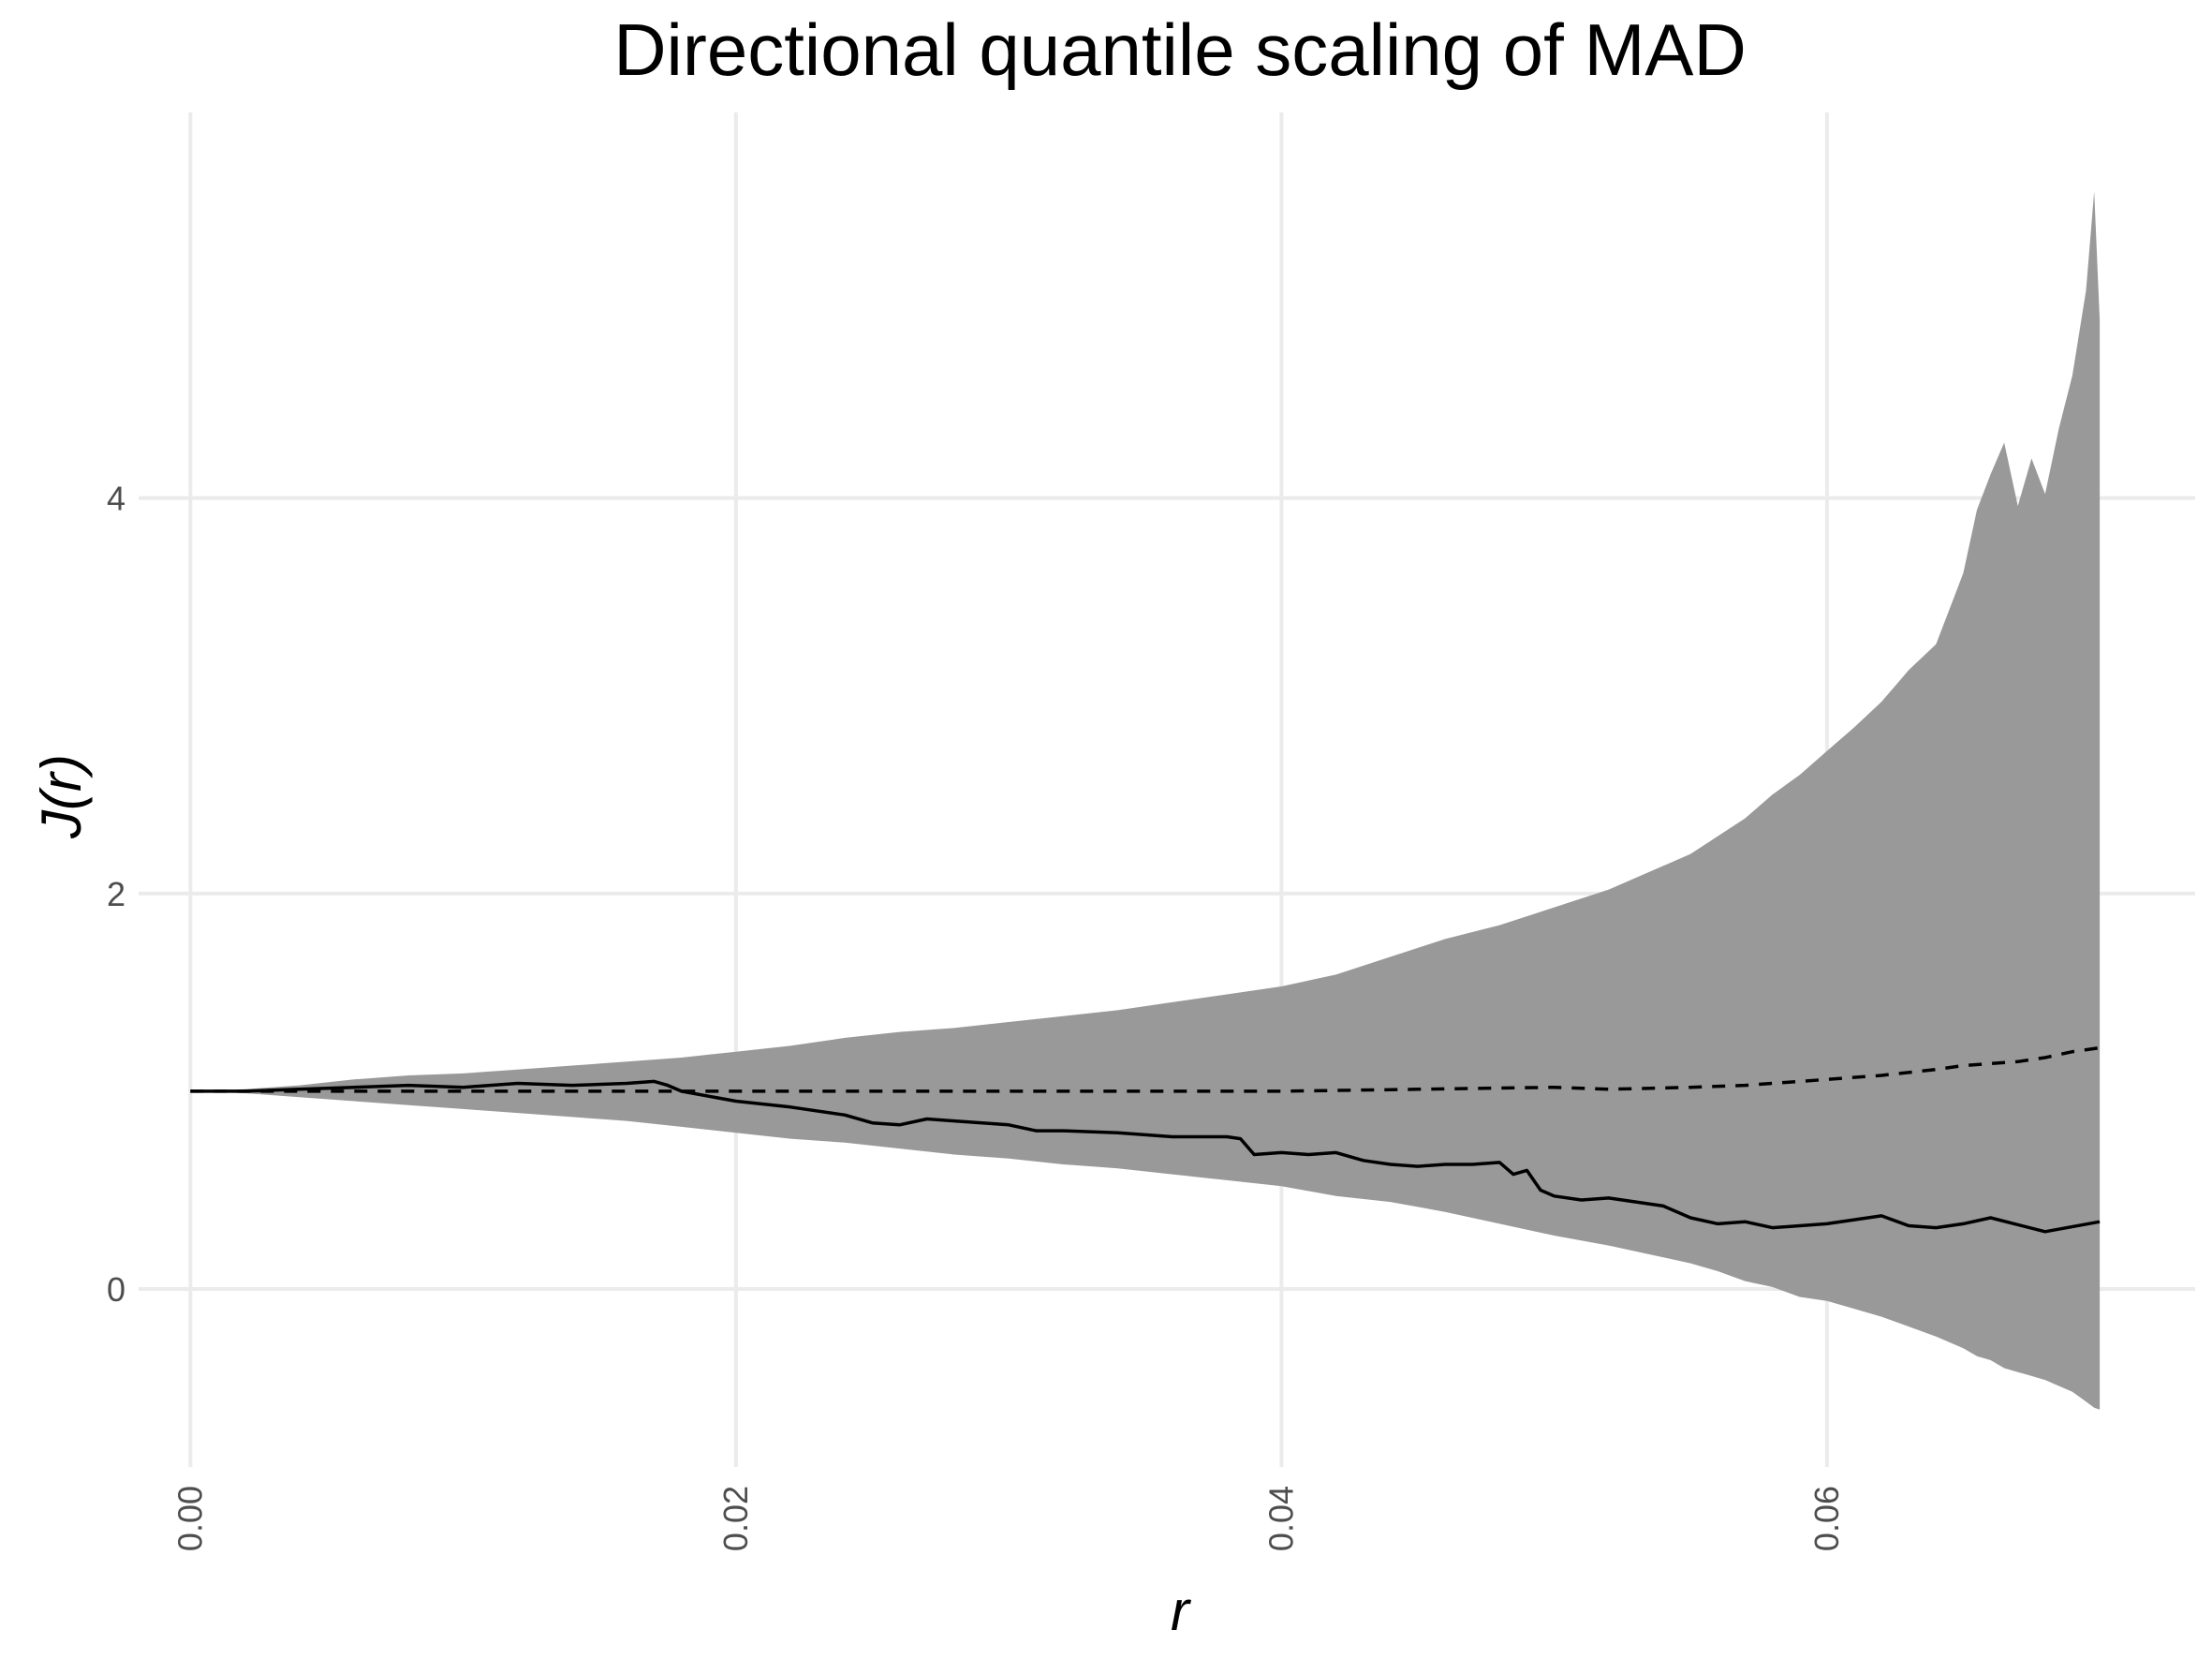  What do you see at coordinates (61, 797) in the screenshot?
I see `y-axis-title: J(r)` at bounding box center [61, 797].